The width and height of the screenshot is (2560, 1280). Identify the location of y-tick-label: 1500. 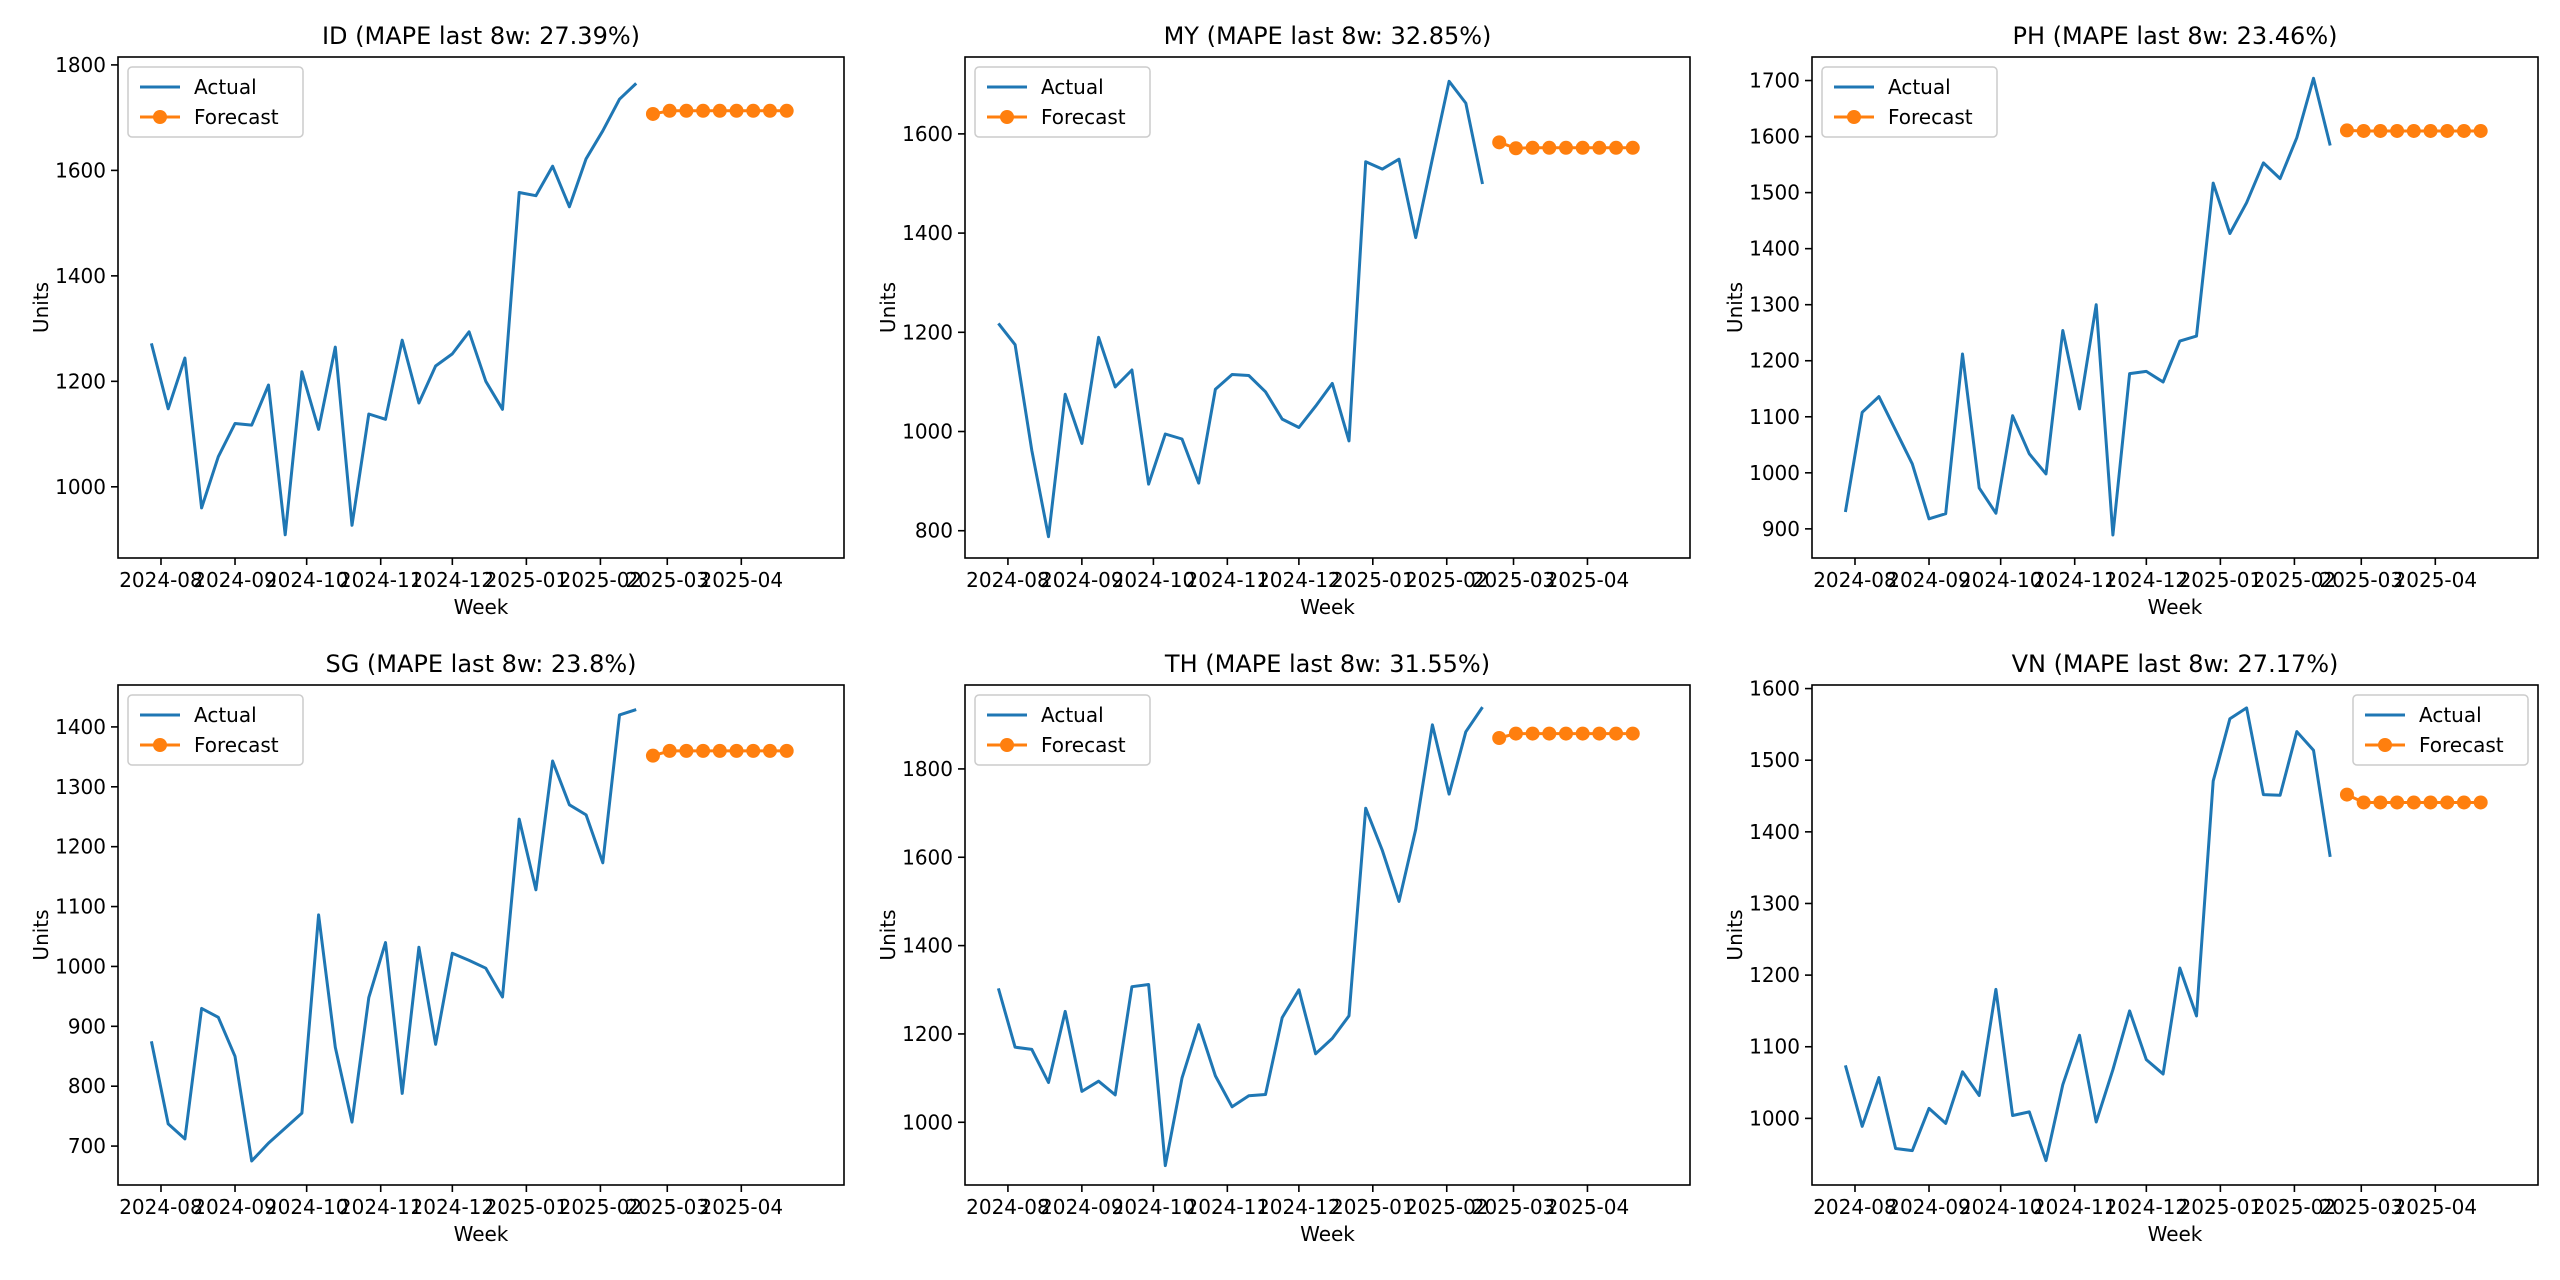
(1774, 760).